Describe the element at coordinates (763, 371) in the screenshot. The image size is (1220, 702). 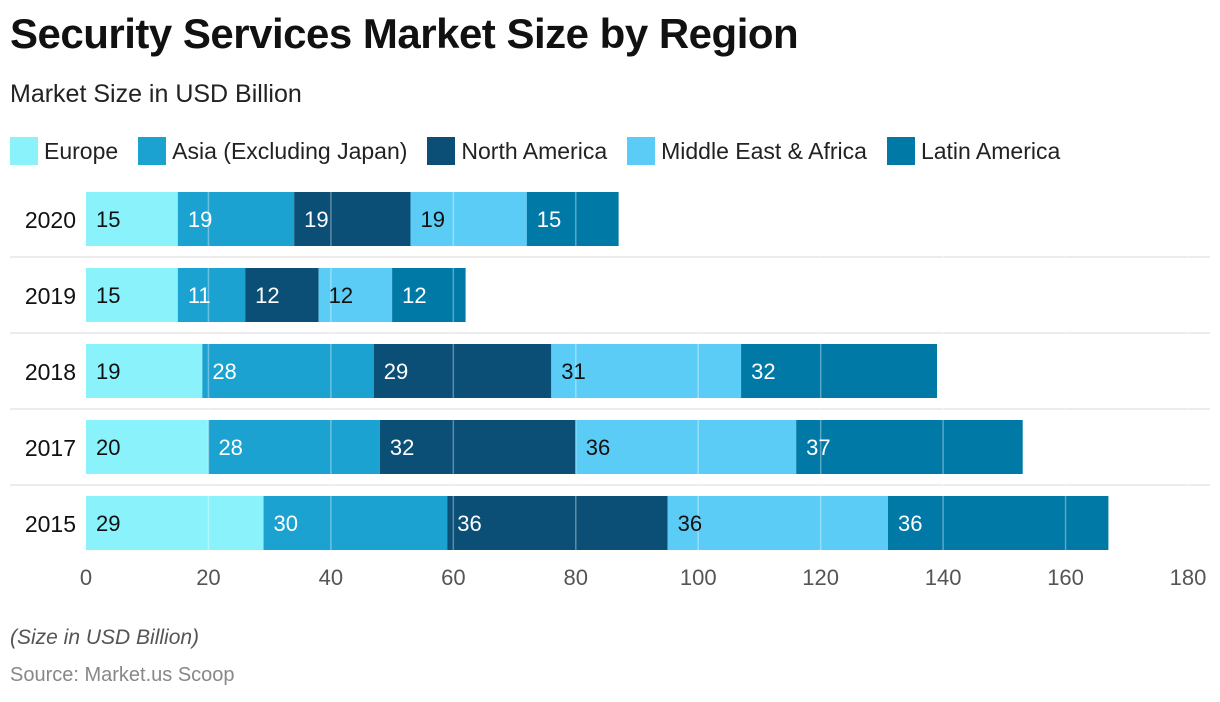
I see `data-label-latin-america-2018: 32` at that location.